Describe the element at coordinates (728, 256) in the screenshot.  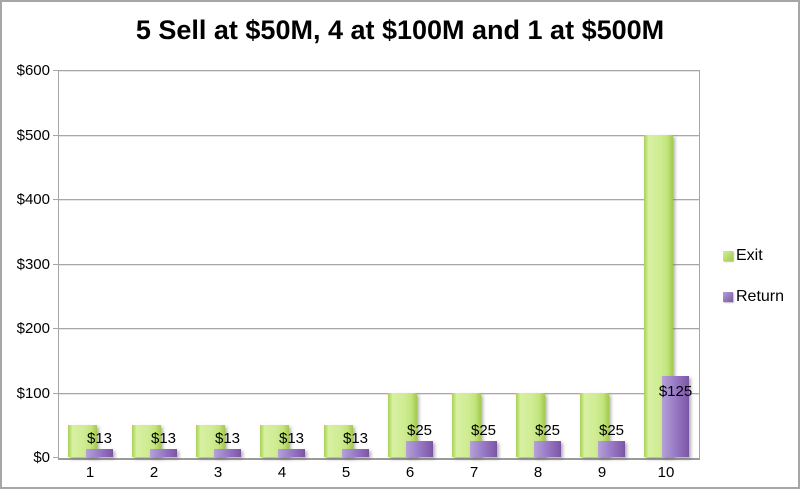
I see `green-swatch-icon` at that location.